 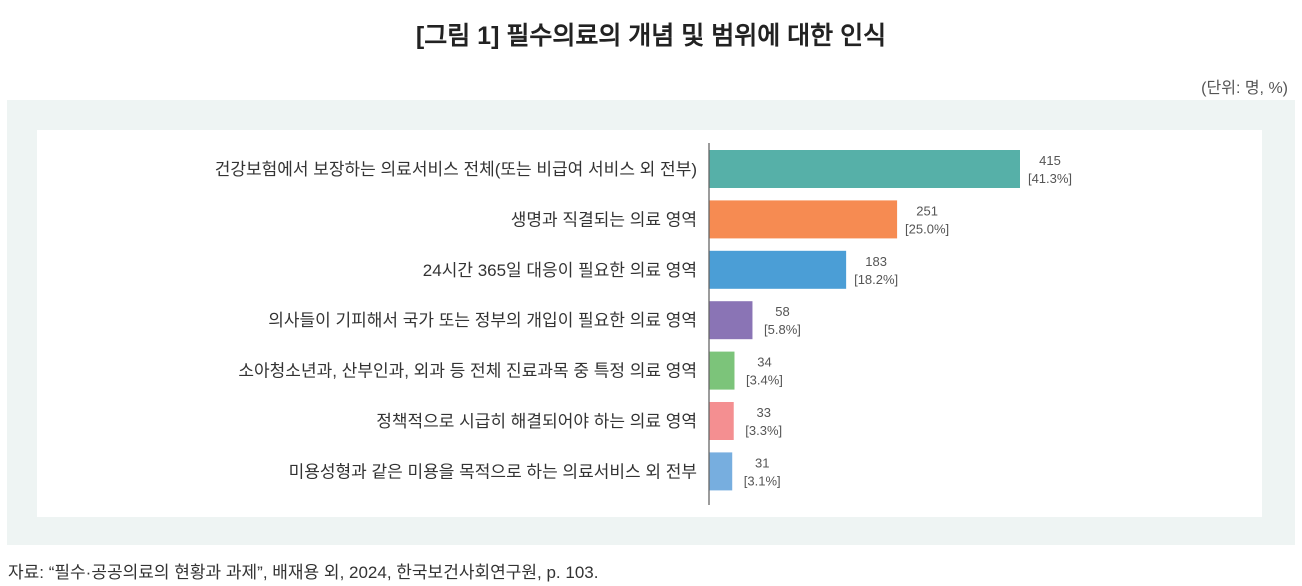 What do you see at coordinates (763, 412) in the screenshot?
I see `value-label: 33` at bounding box center [763, 412].